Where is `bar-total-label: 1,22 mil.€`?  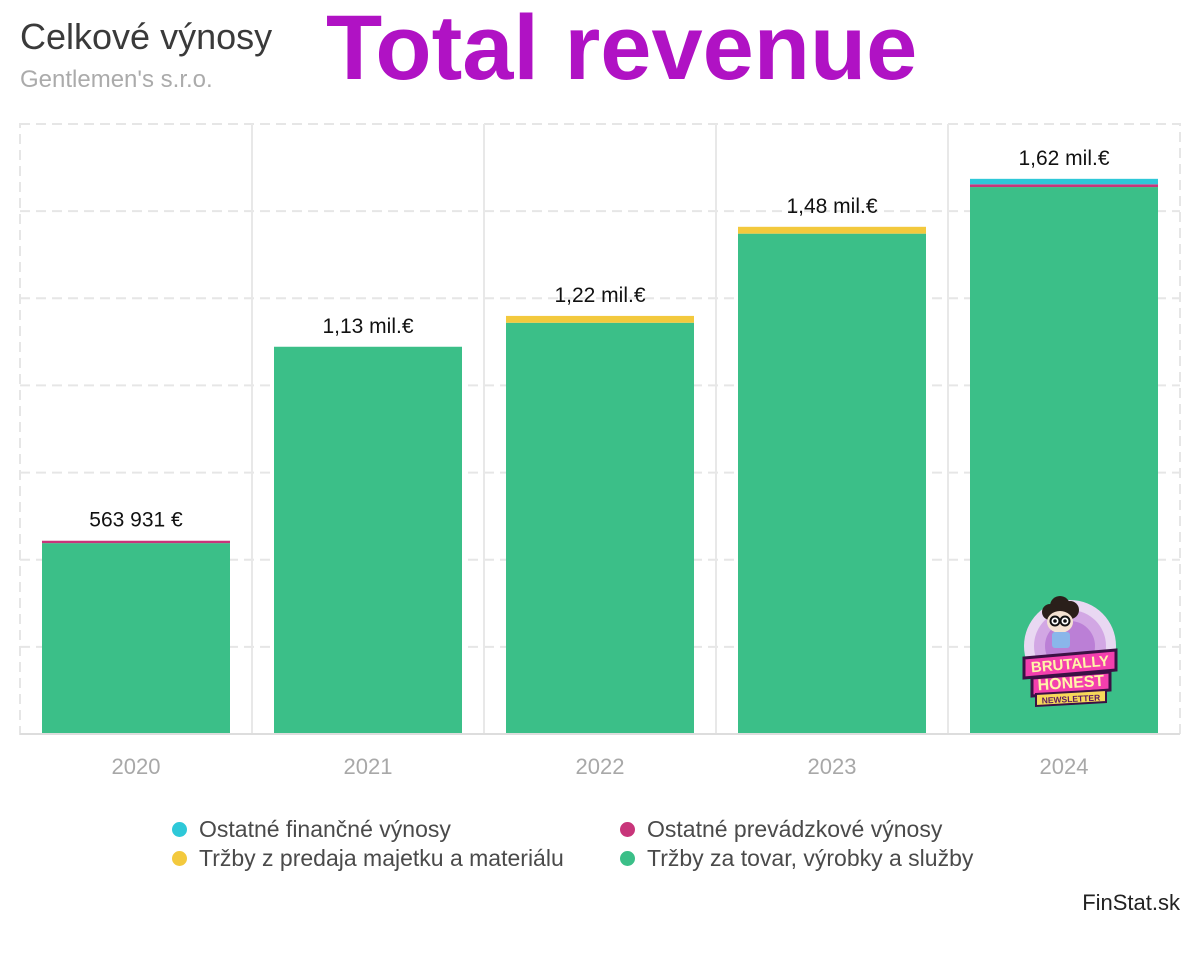
bar-total-label: 1,22 mil.€ is located at coordinates (599, 295).